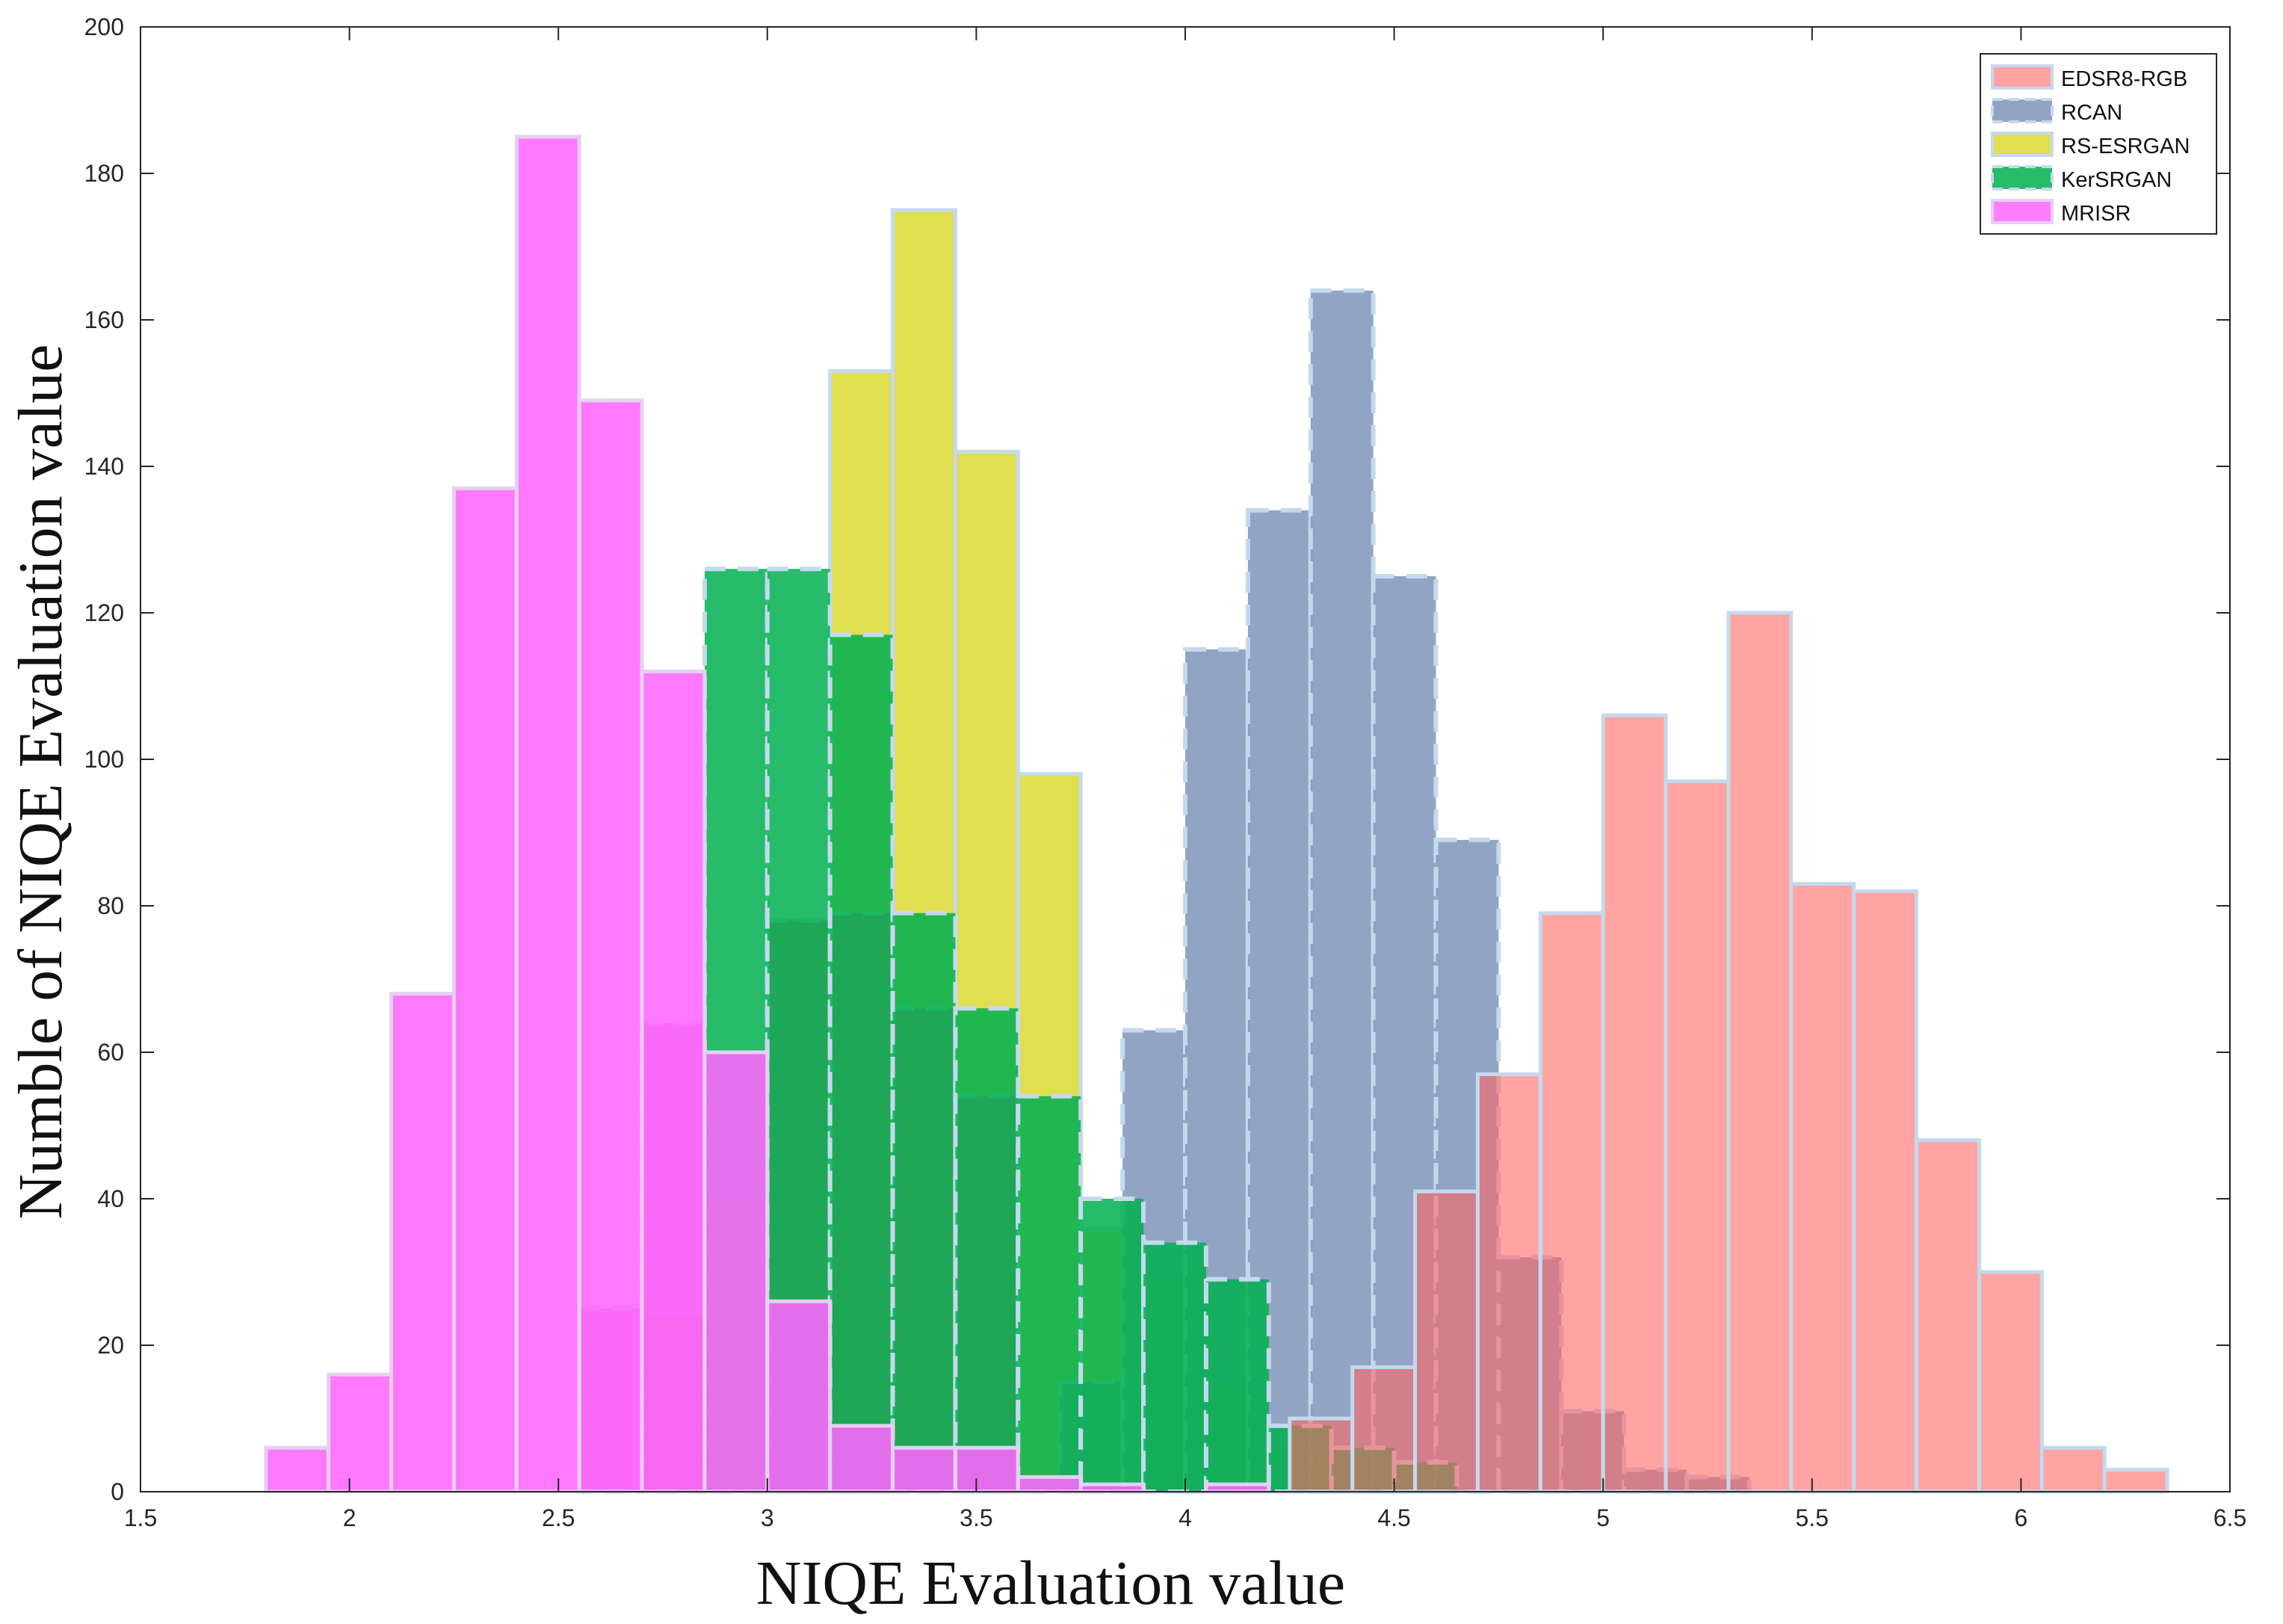  Describe the element at coordinates (1603, 1518) in the screenshot. I see `x-tick-label-7: 5` at that location.